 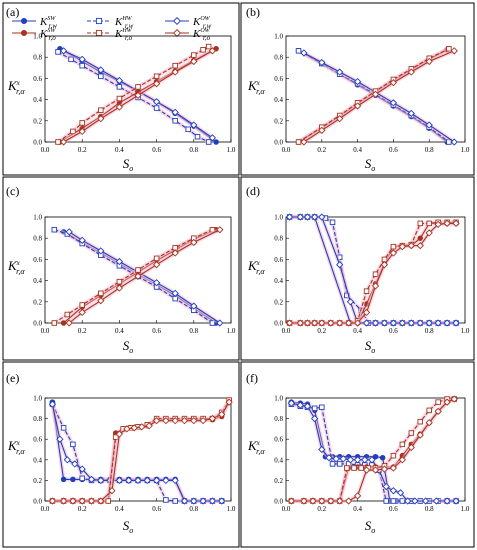 I want to click on legend-sup: OW, so click(x=205, y=19).